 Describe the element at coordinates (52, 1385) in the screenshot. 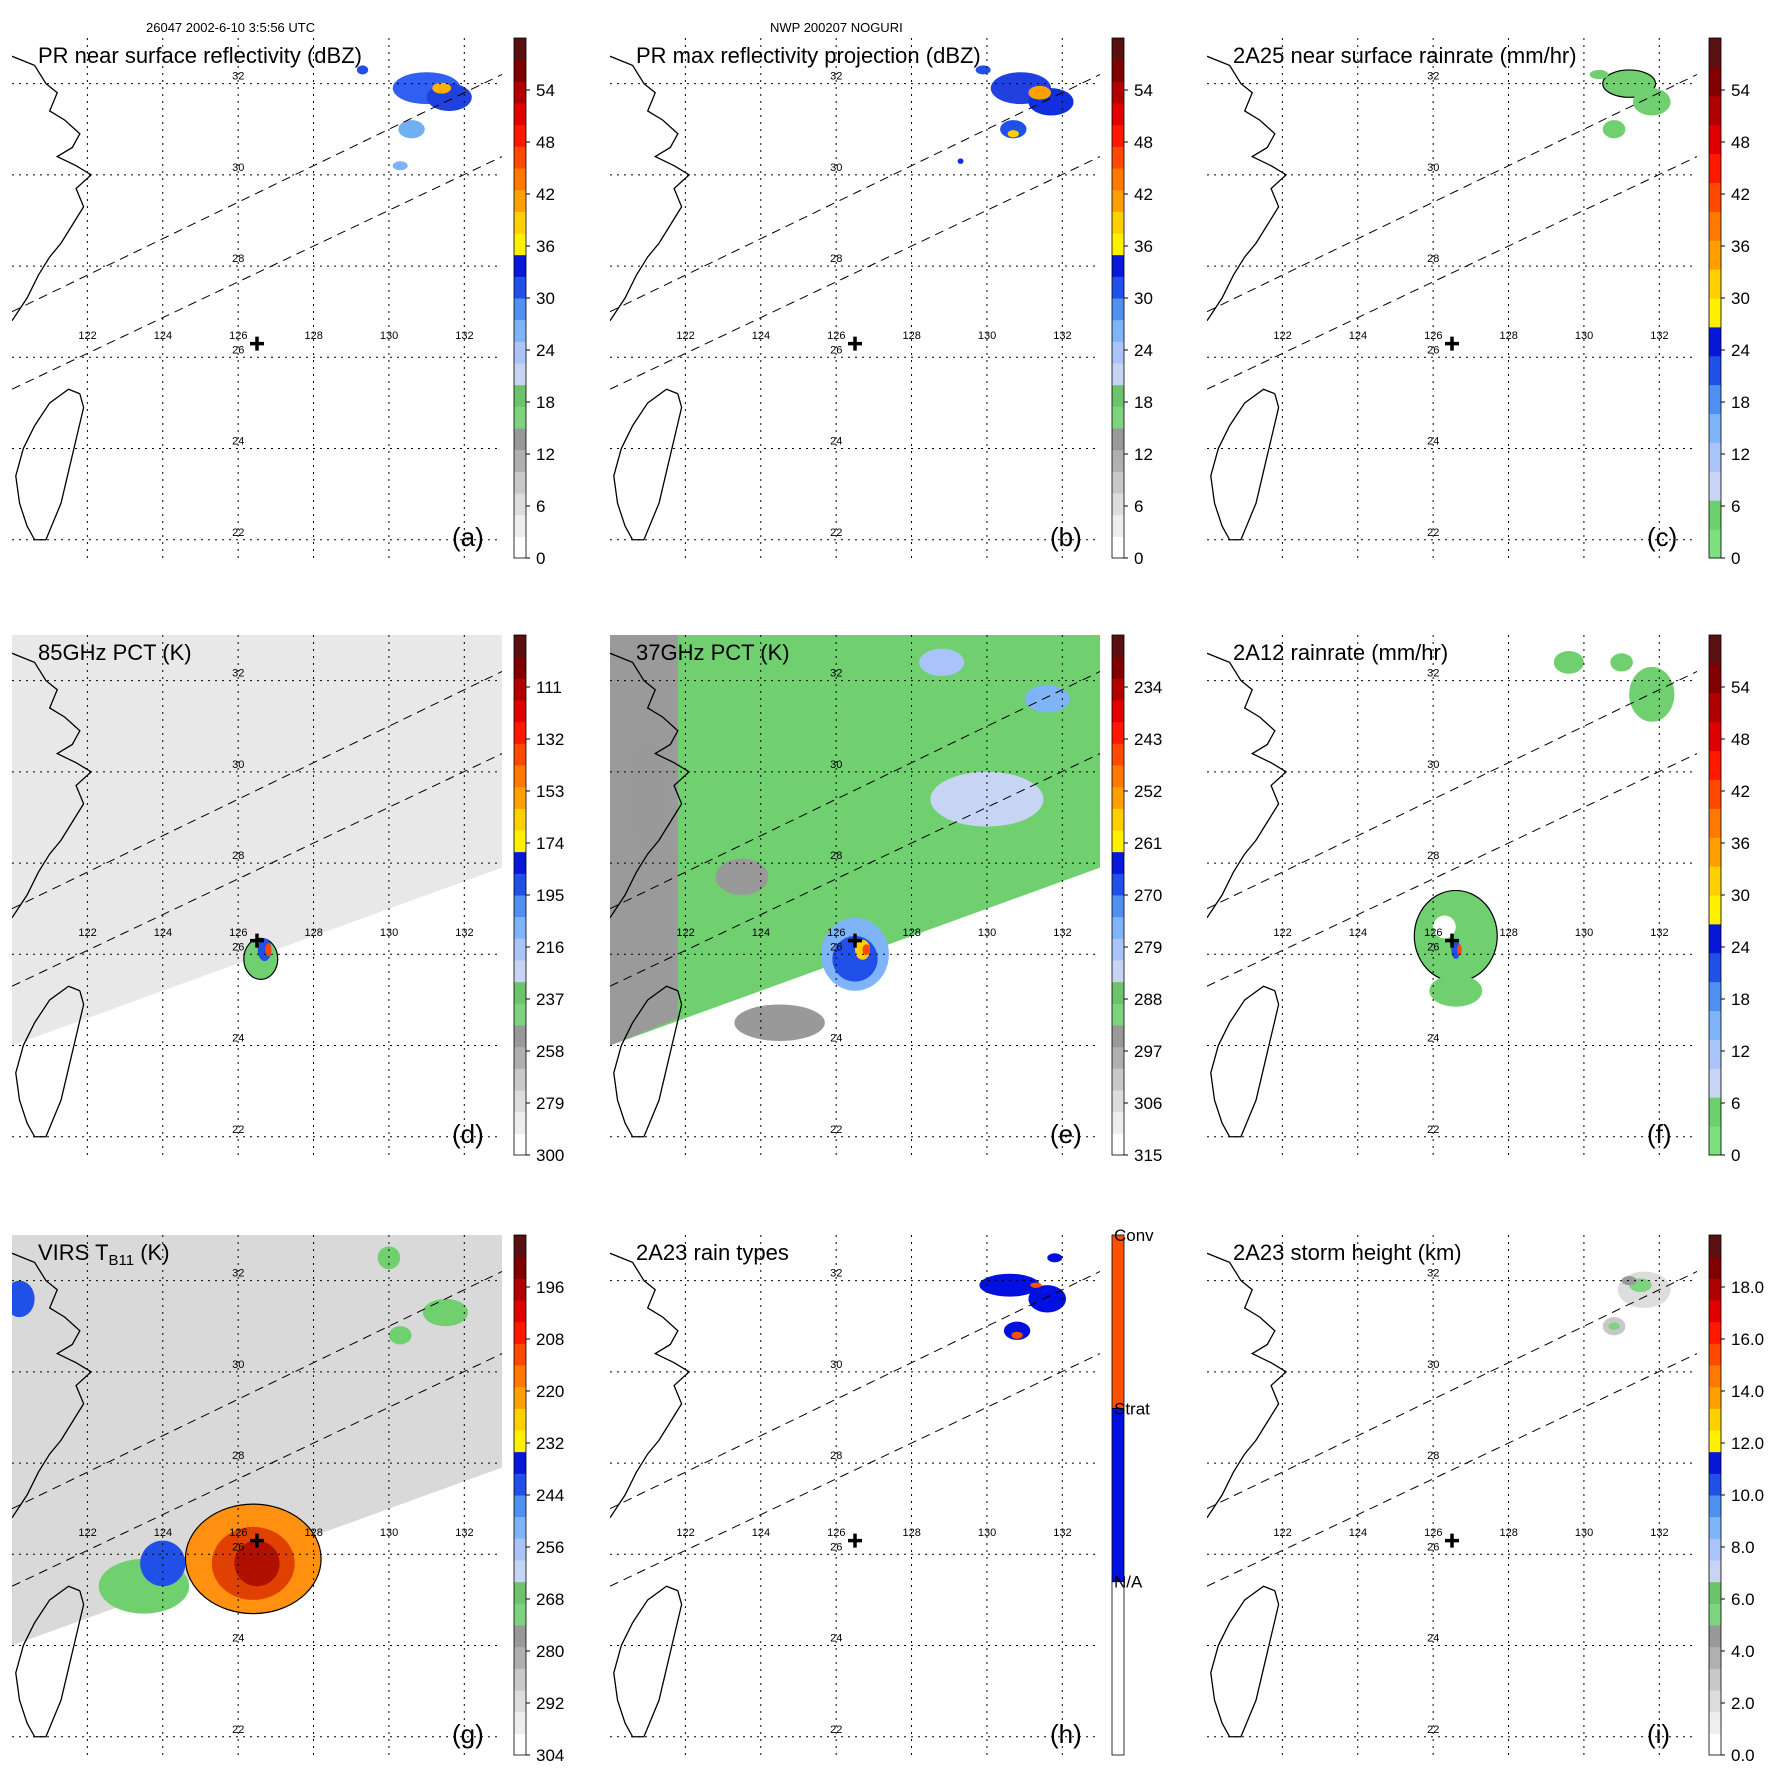

I see `coastline-china-g` at that location.